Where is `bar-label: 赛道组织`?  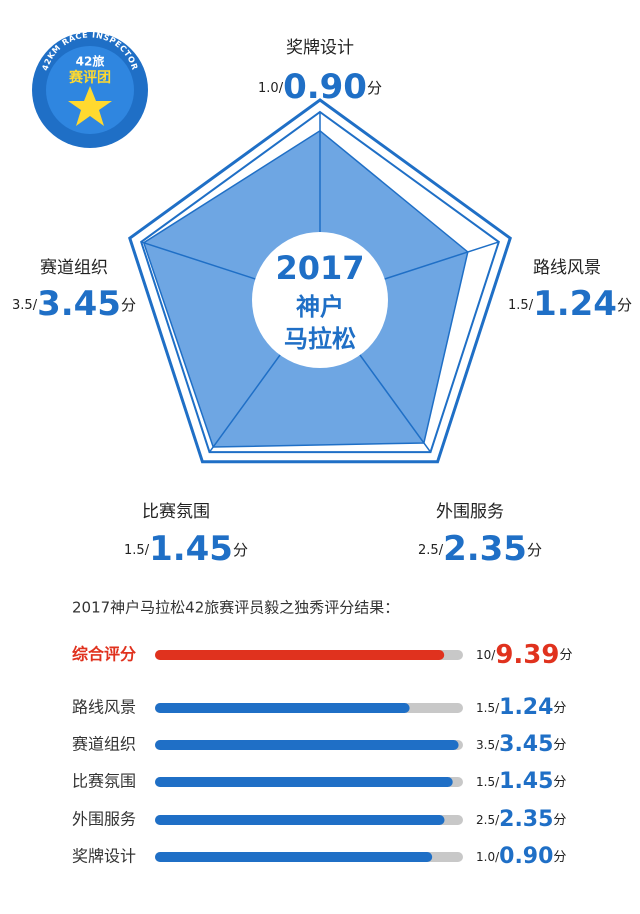
bar-label: 赛道组织 is located at coordinates (104, 744).